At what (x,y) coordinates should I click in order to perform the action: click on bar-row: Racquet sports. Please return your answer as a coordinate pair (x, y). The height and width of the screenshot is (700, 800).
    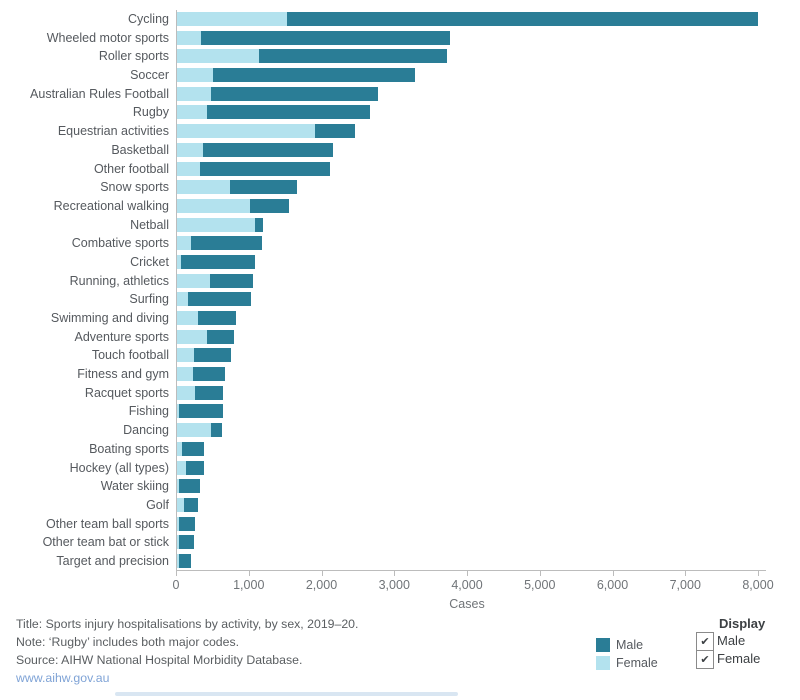
    Looking at the image, I should click on (395, 393).